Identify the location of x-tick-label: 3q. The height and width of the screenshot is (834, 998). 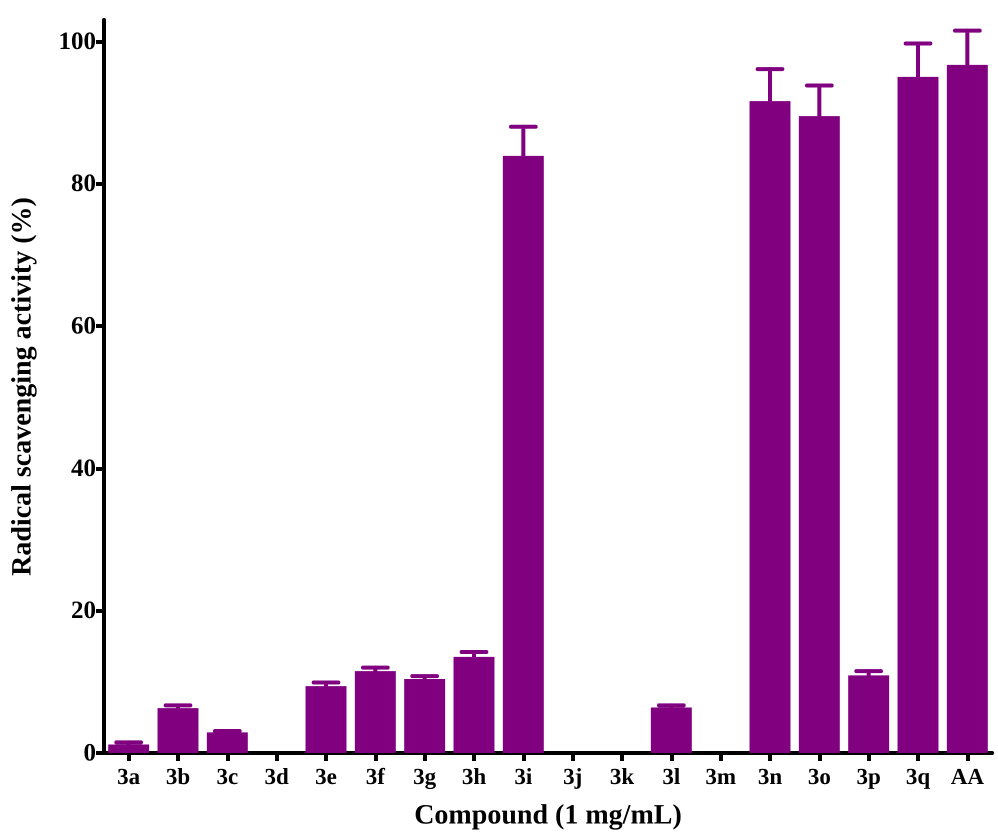
(918, 776).